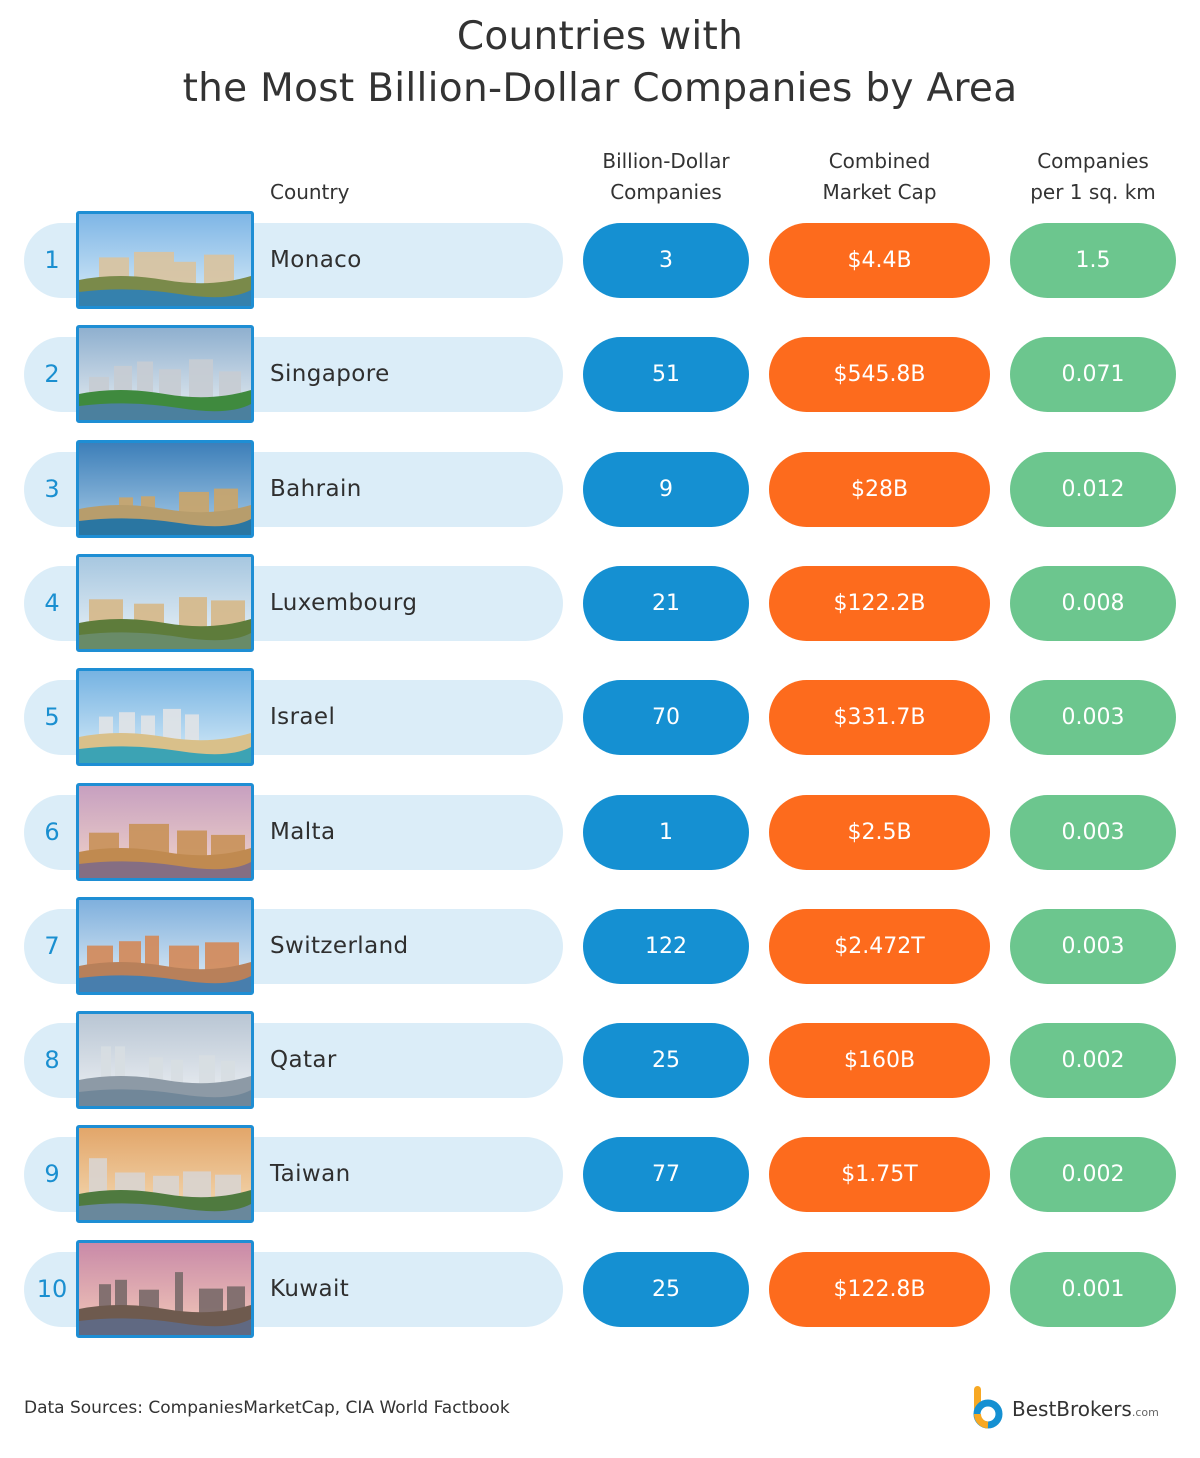 The height and width of the screenshot is (1458, 1200). What do you see at coordinates (52, 1174) in the screenshot?
I see `rank-number: 9` at bounding box center [52, 1174].